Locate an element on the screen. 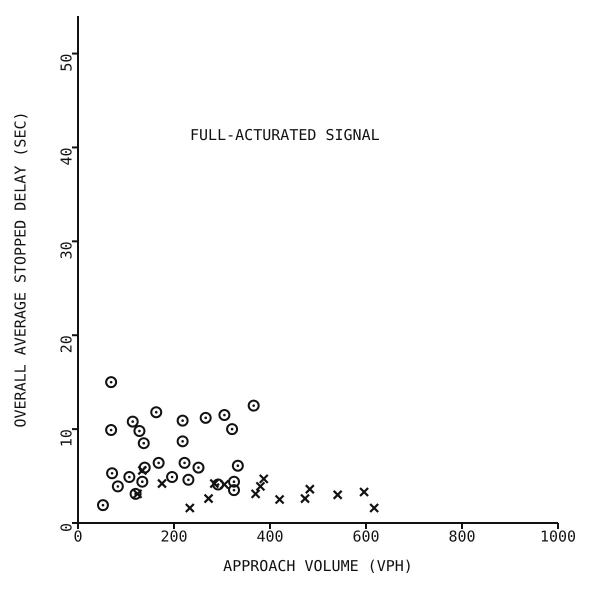 The width and height of the screenshot is (596, 591). x-tick-label: 200 is located at coordinates (174, 537).